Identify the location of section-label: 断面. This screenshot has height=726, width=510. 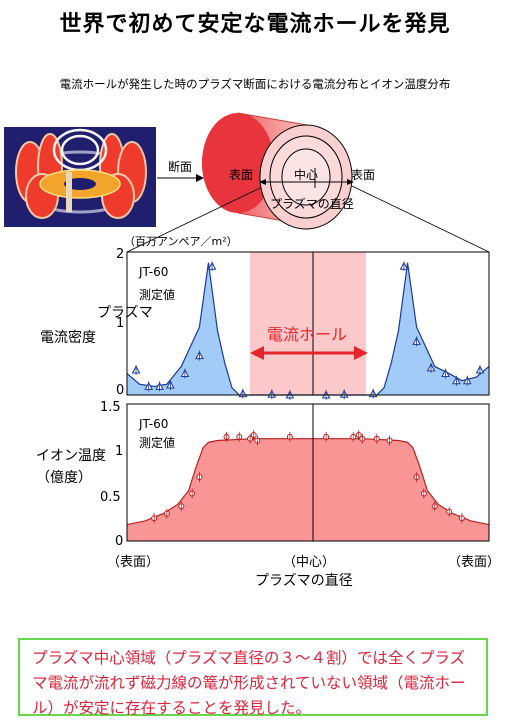
(180, 166).